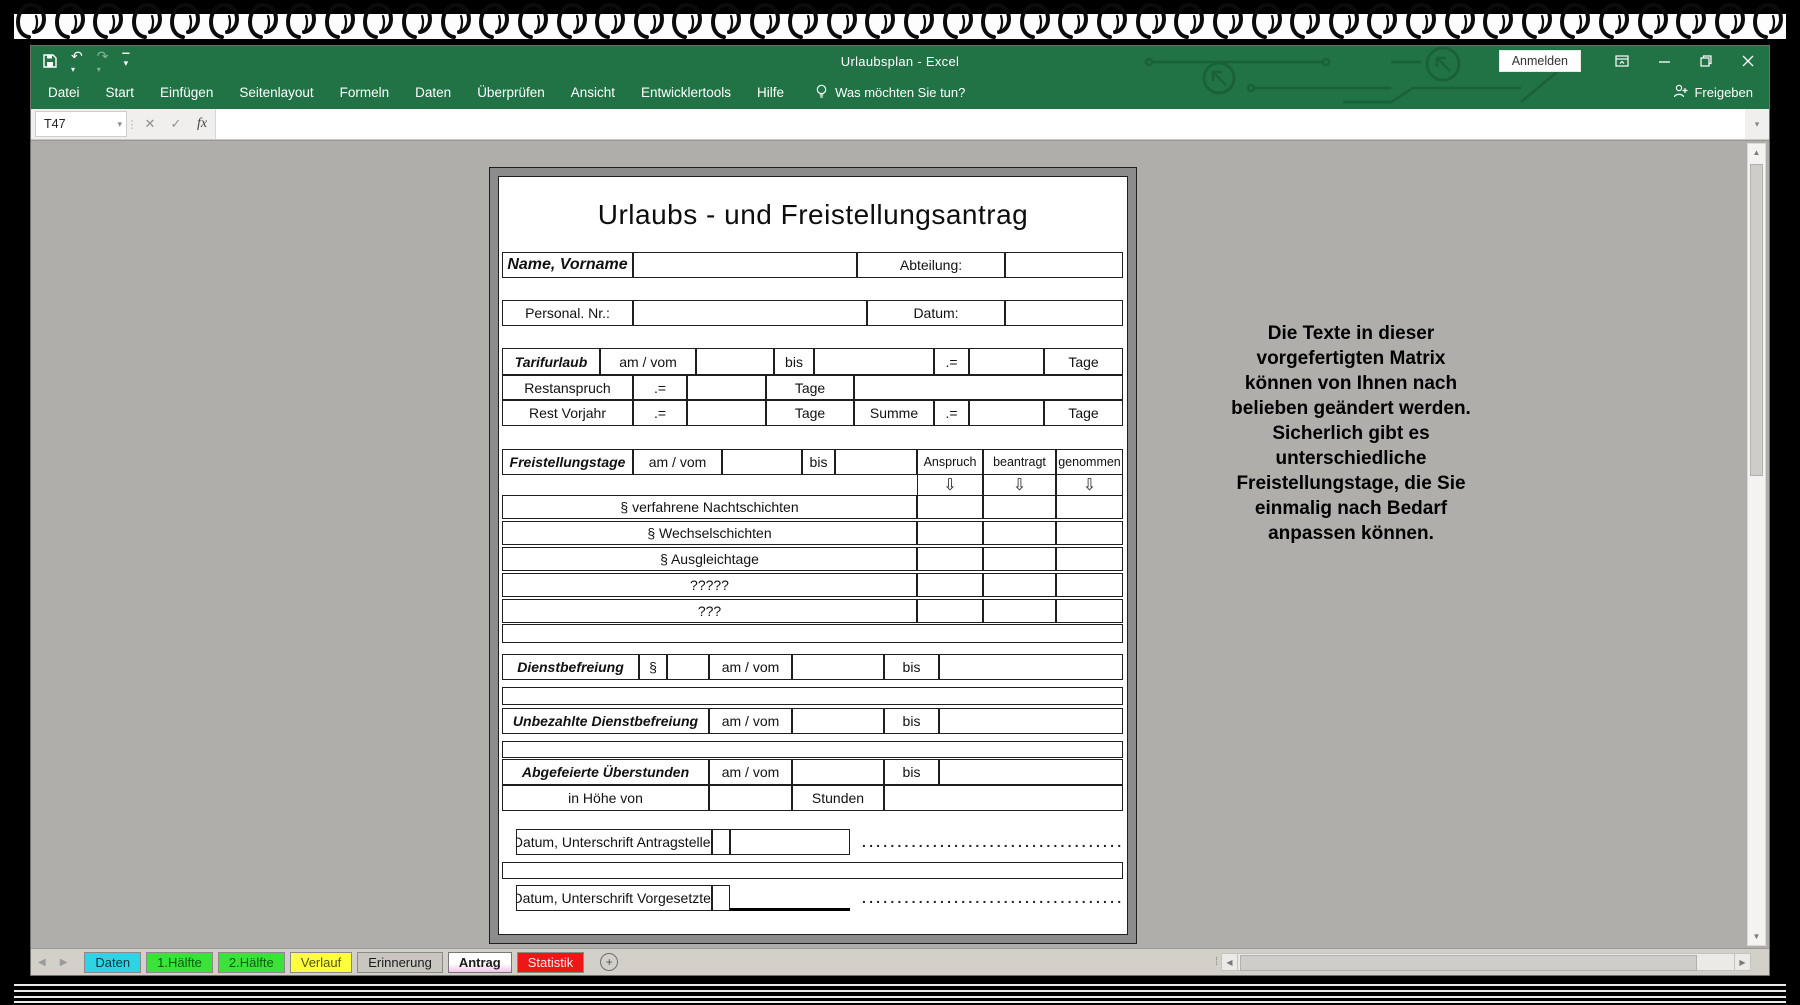 The width and height of the screenshot is (1800, 1005). What do you see at coordinates (771, 92) in the screenshot?
I see `ribbon-tab-hilfe: Hilfe` at bounding box center [771, 92].